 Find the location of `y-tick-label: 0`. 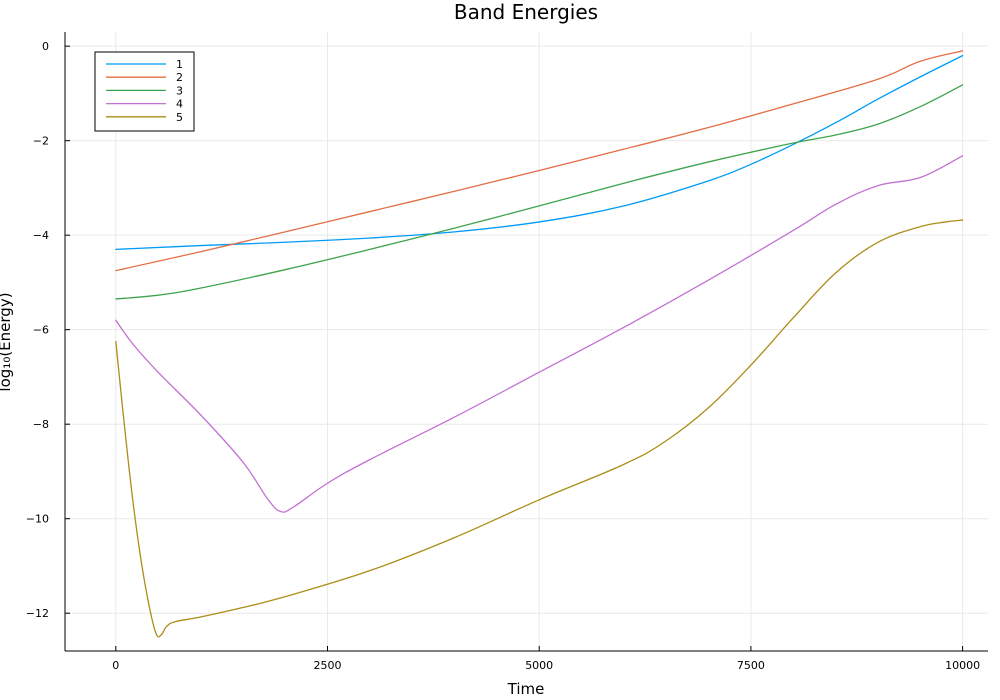

y-tick-label: 0 is located at coordinates (45, 46).